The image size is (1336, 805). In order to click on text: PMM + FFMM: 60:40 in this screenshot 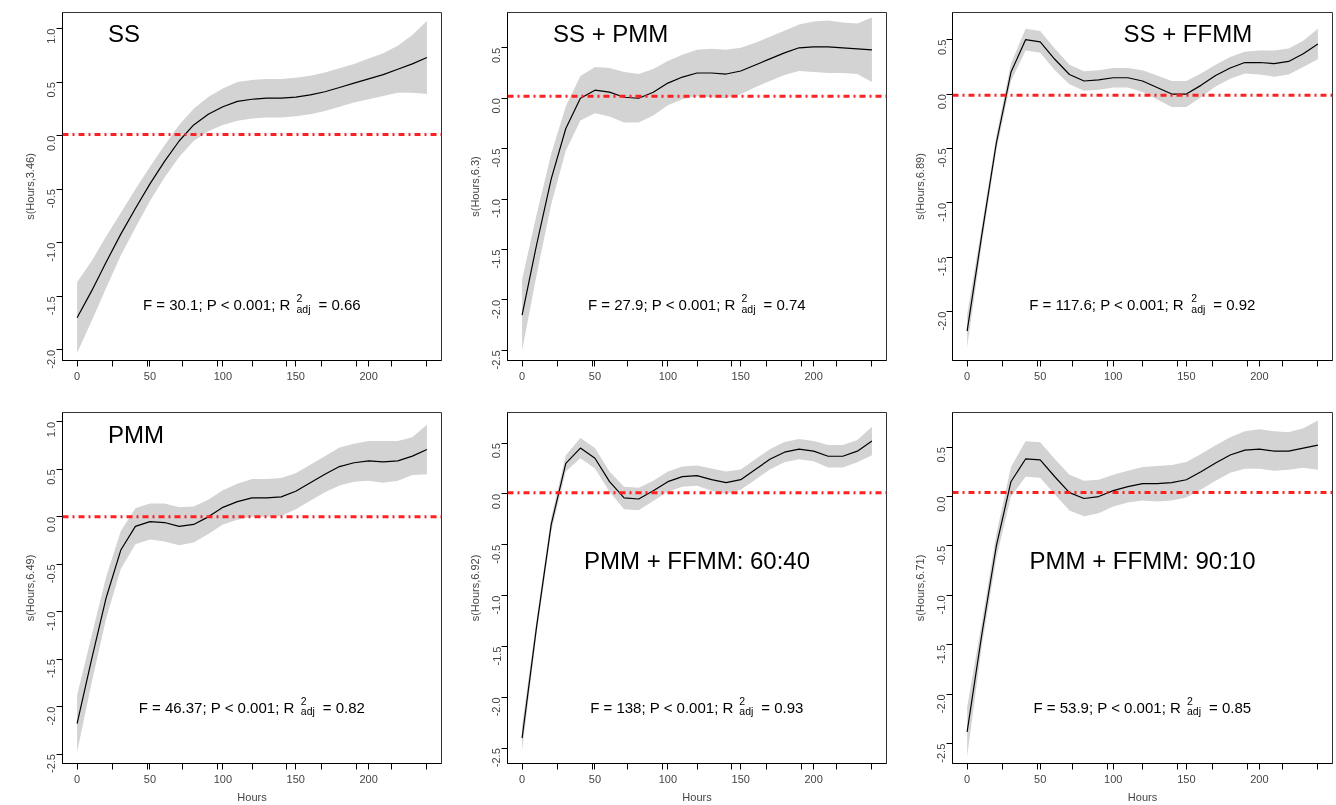, I will do `click(697, 560)`.